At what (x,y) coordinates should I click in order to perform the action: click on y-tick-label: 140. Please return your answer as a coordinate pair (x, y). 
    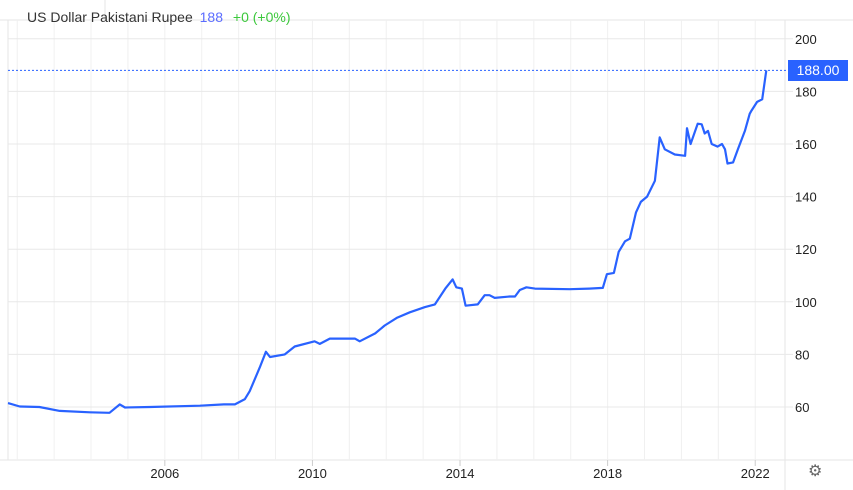
    Looking at the image, I should click on (806, 197).